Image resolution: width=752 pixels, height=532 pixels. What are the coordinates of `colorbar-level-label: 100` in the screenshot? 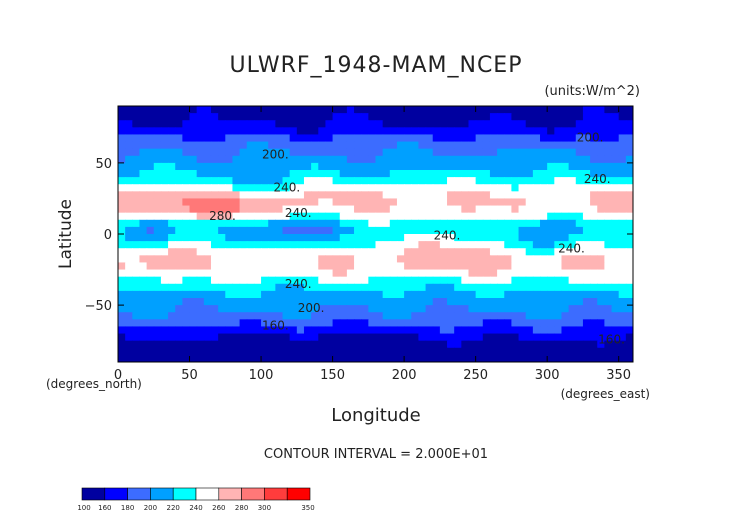 It's located at (83, 508).